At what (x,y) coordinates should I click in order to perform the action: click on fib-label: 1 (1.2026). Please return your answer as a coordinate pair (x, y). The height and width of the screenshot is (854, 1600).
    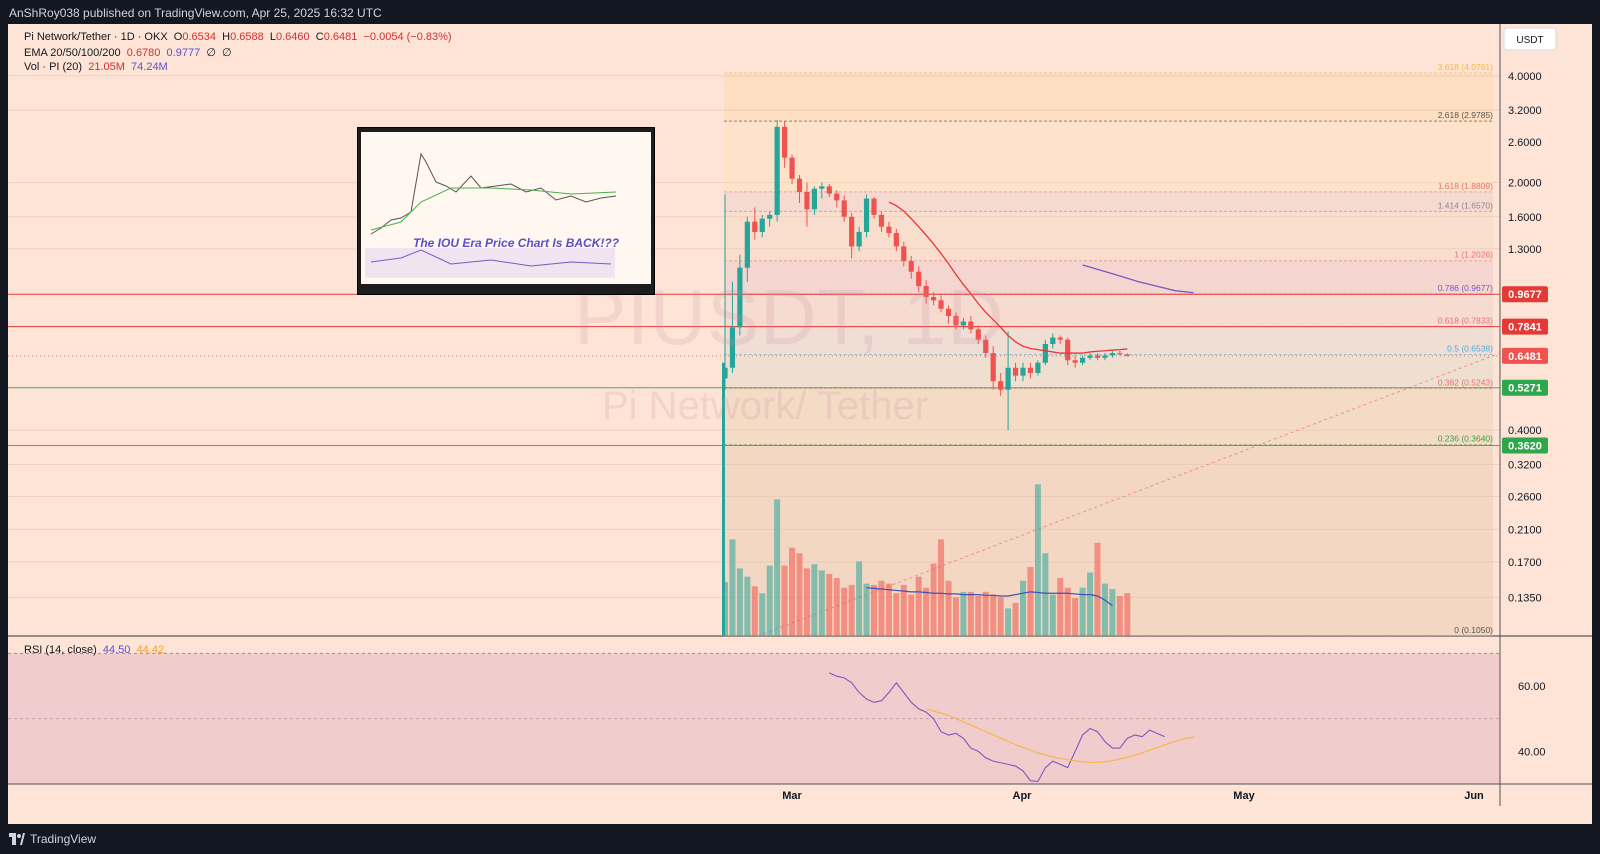
    Looking at the image, I should click on (1473, 255).